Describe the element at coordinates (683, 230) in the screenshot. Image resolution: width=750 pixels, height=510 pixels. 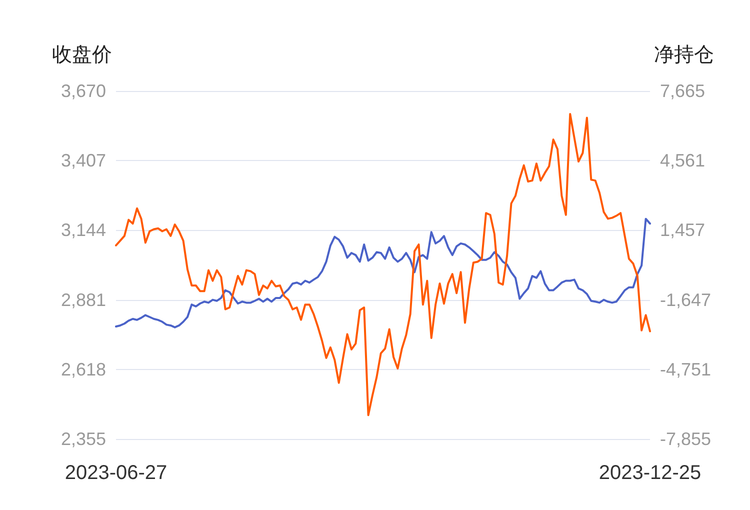
I see `y2-tick-label: 1,457` at that location.